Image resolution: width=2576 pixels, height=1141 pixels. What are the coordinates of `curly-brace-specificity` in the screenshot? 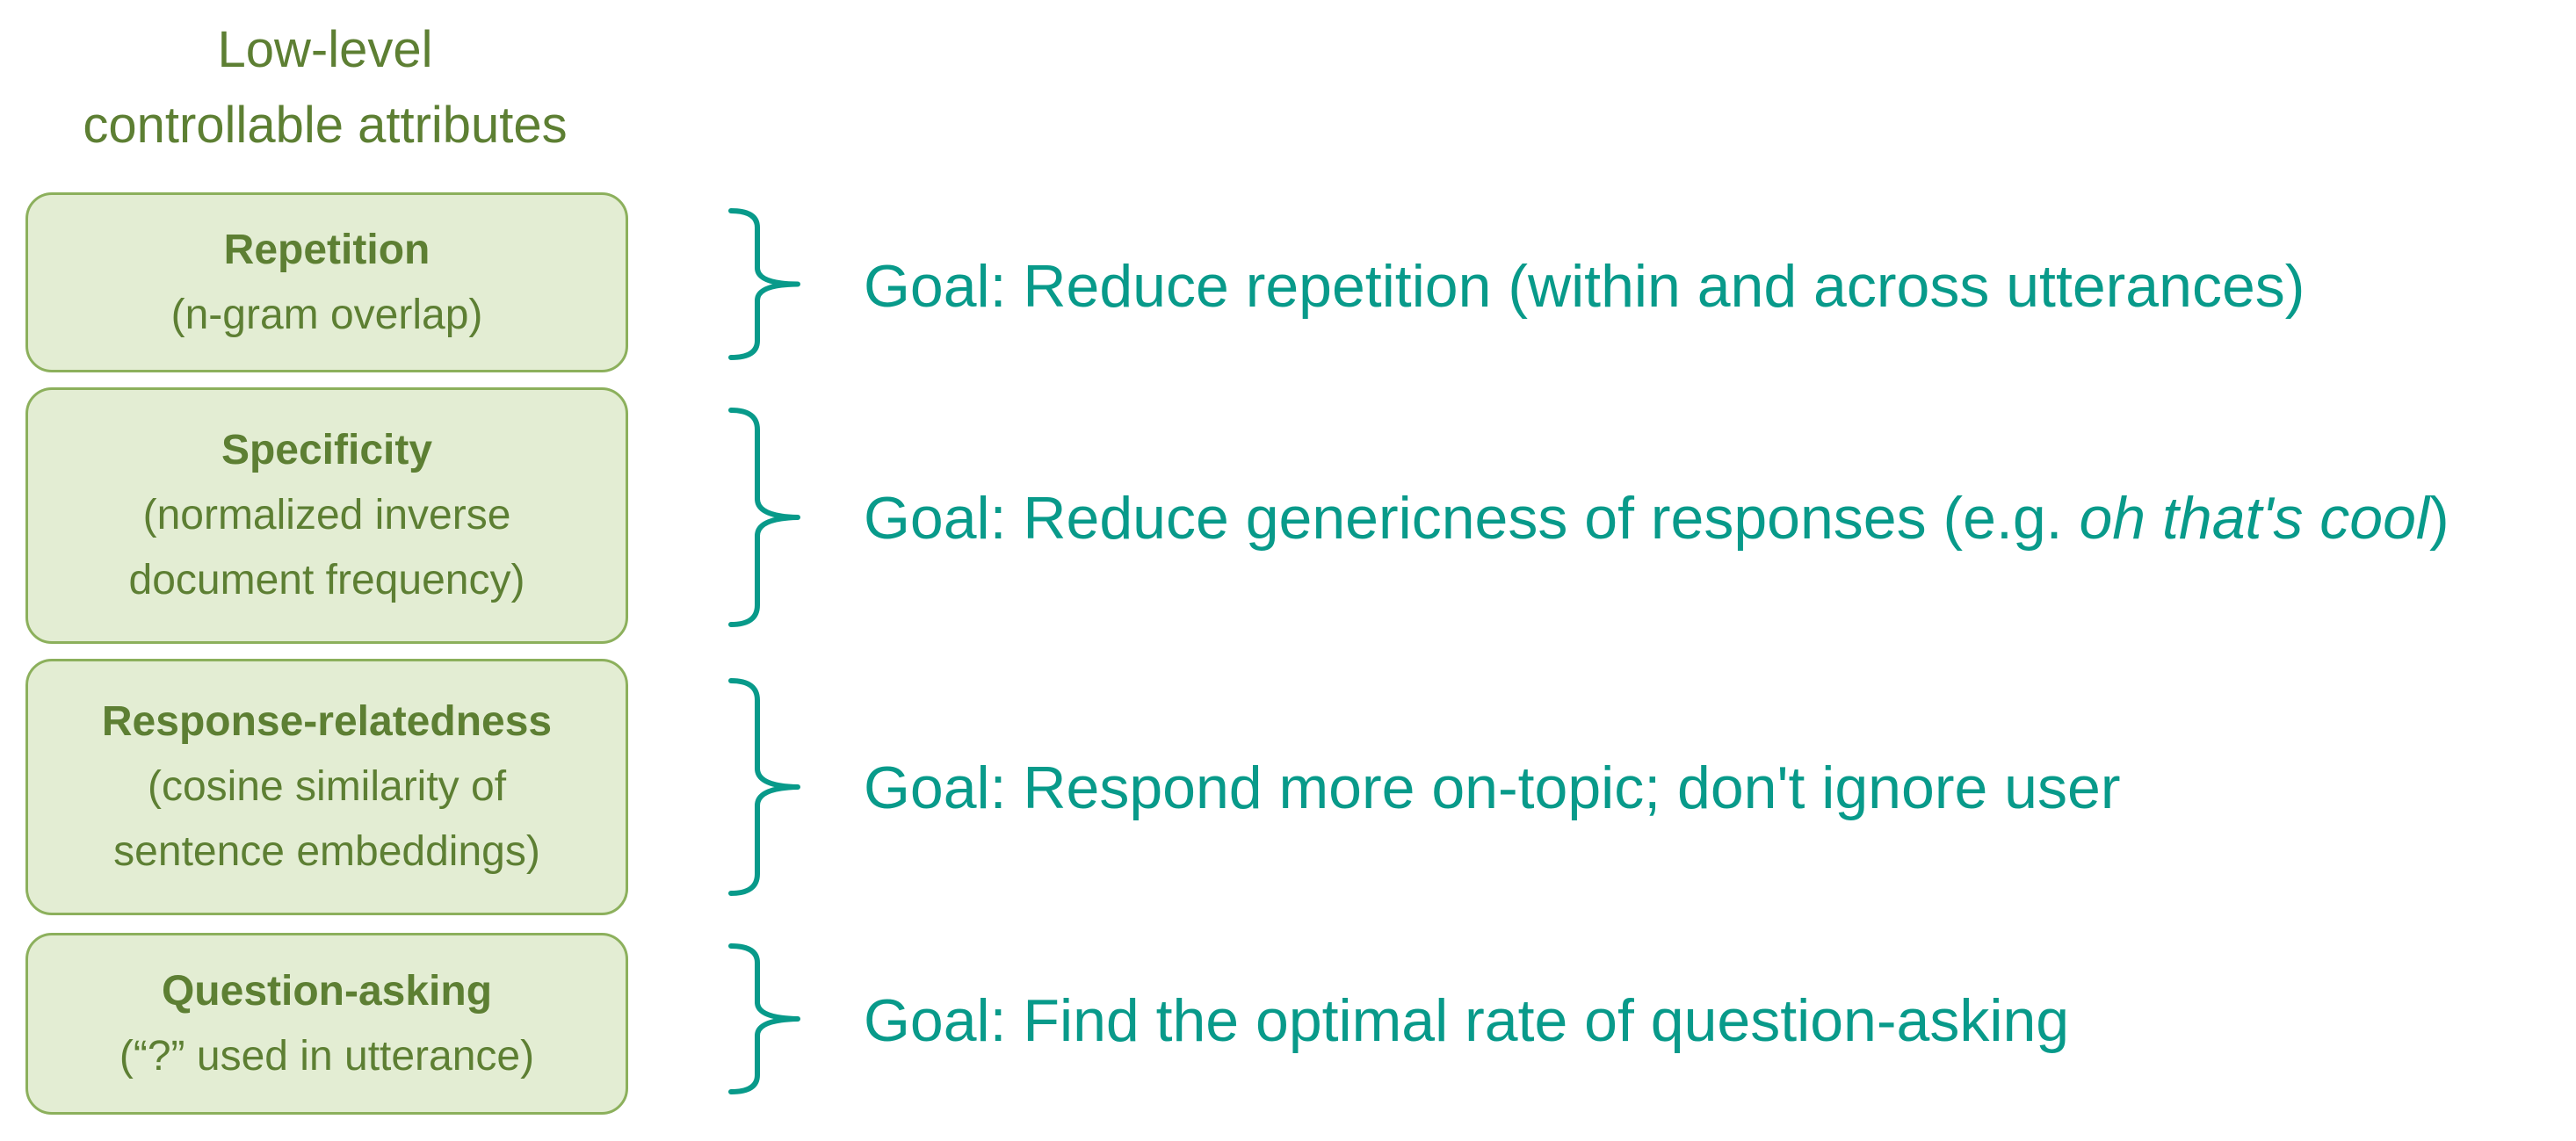 It's located at (764, 517).